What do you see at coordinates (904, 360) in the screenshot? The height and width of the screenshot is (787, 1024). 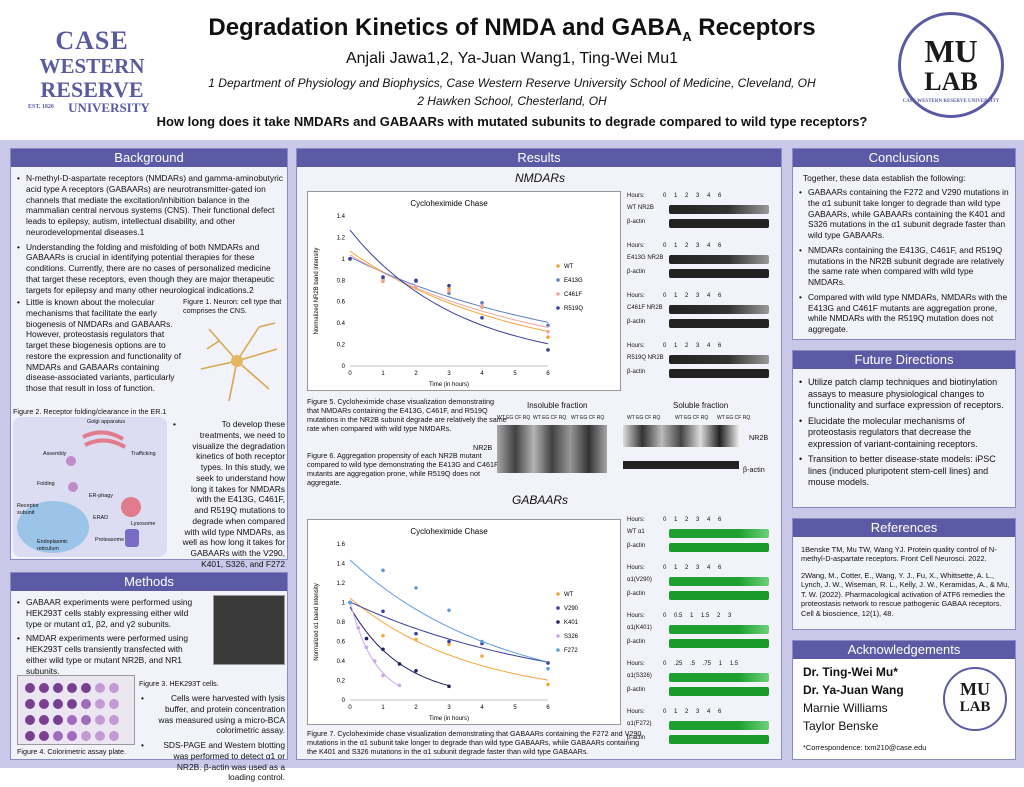 I see `future-title: Future Directions` at bounding box center [904, 360].